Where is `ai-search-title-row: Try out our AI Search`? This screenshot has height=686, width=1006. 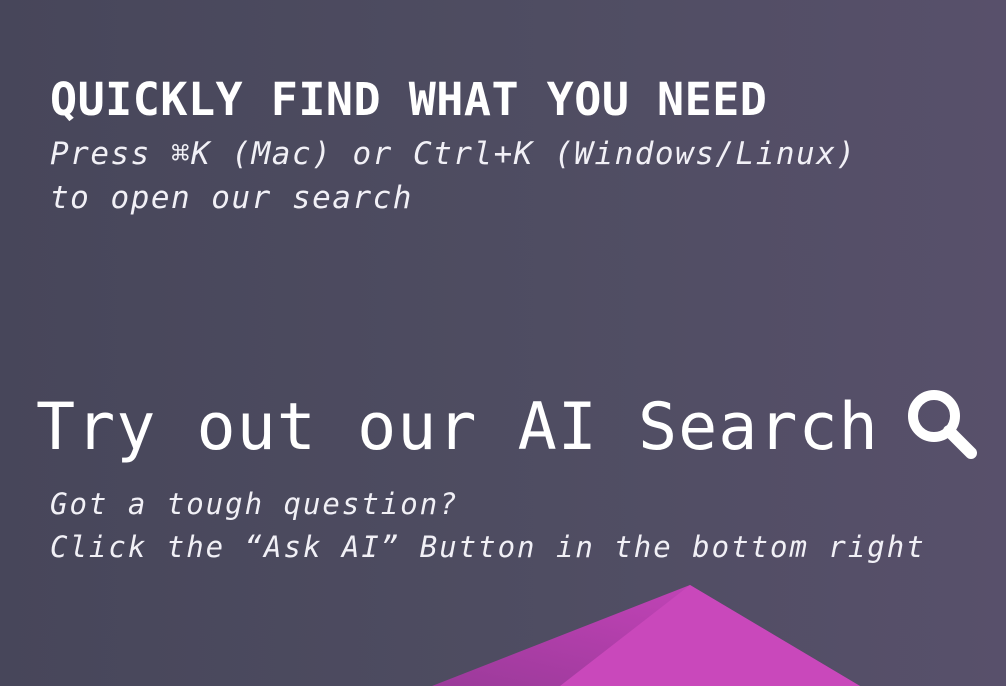
ai-search-title-row: Try out our AI Search is located at coordinates (507, 428).